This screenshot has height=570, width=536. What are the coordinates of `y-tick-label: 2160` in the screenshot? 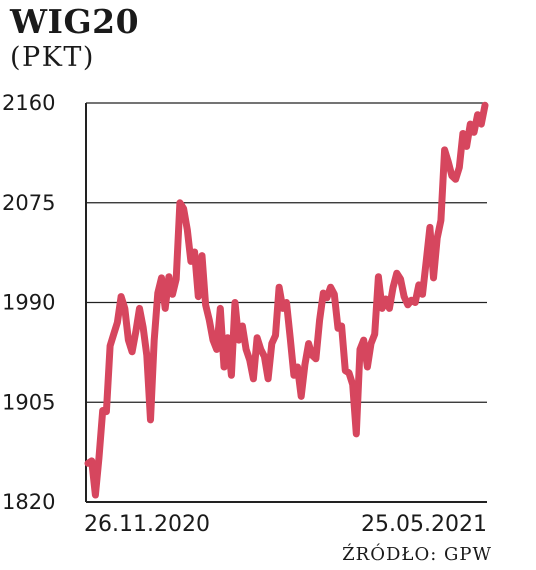 It's located at (28, 103).